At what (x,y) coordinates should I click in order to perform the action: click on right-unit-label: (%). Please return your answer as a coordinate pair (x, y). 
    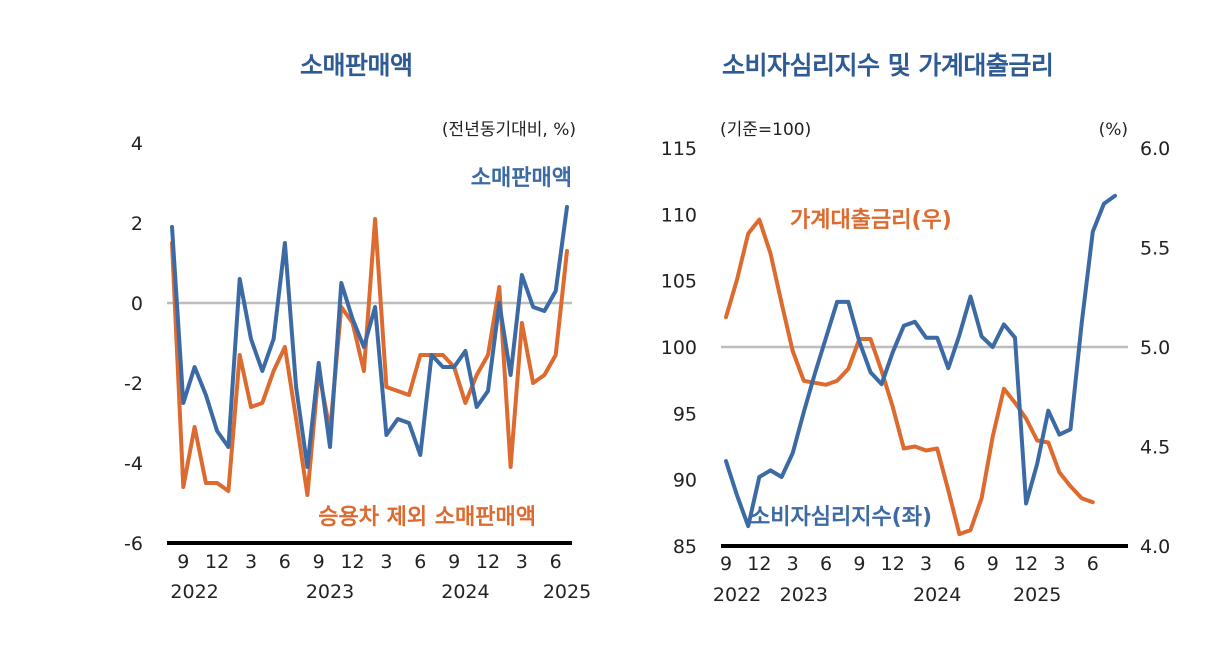
    Looking at the image, I should click on (1113, 130).